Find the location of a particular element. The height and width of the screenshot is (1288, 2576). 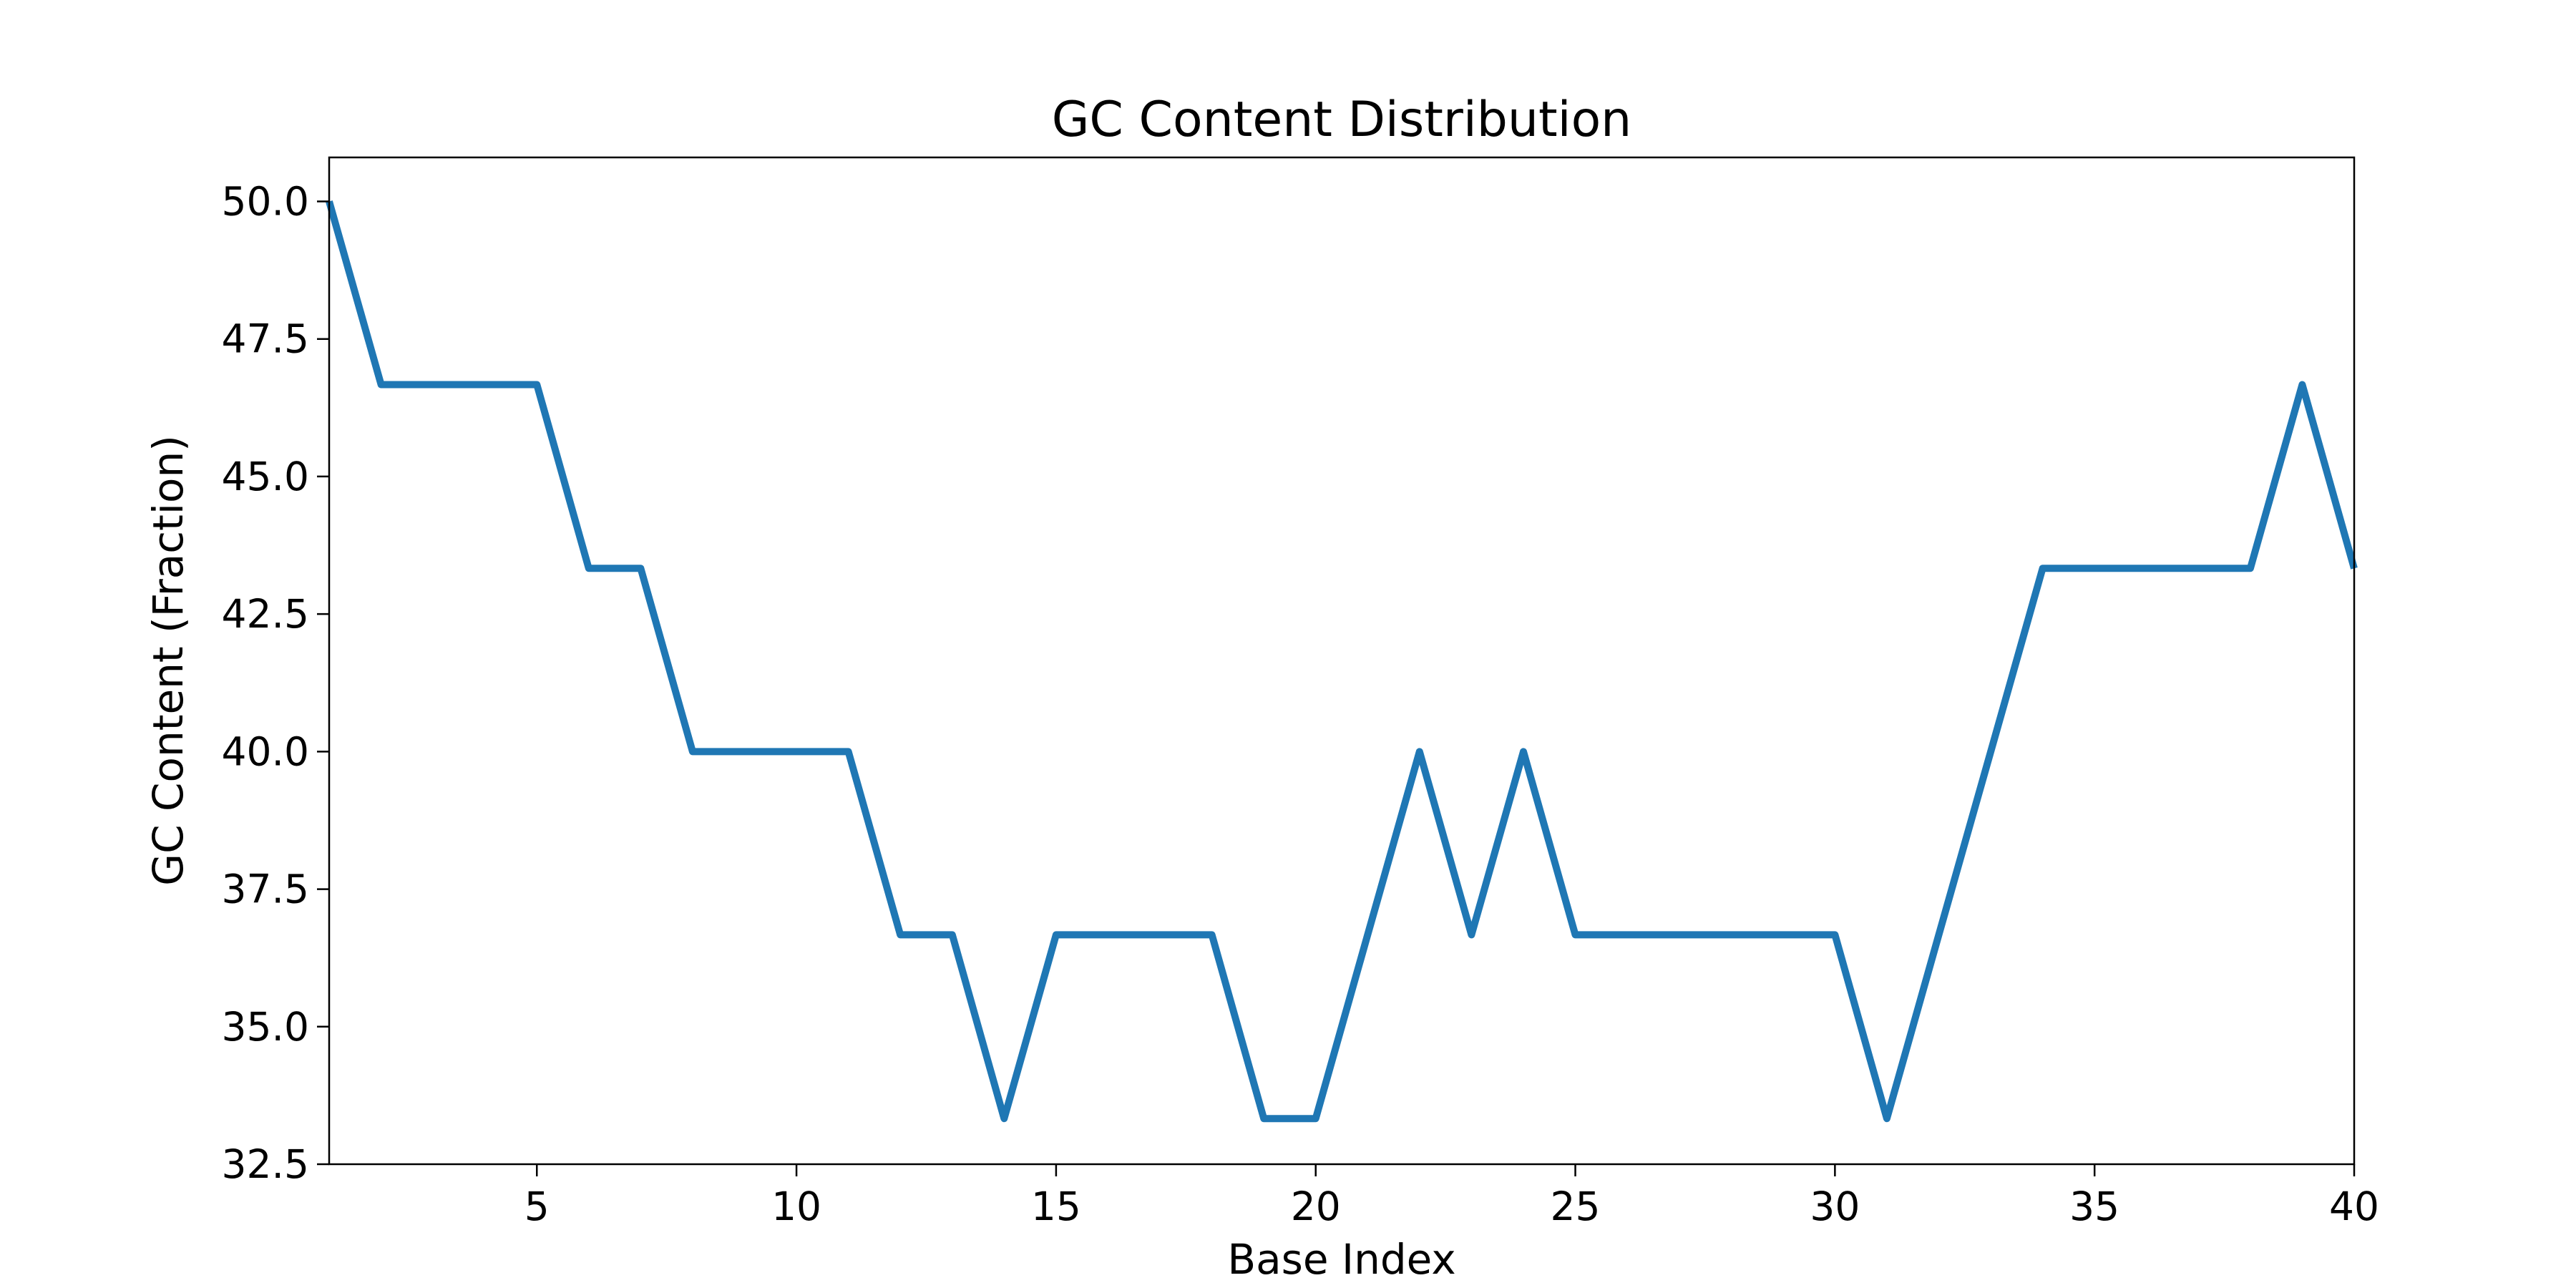

y-axis-label: GC Content (Fraction) is located at coordinates (168, 660).